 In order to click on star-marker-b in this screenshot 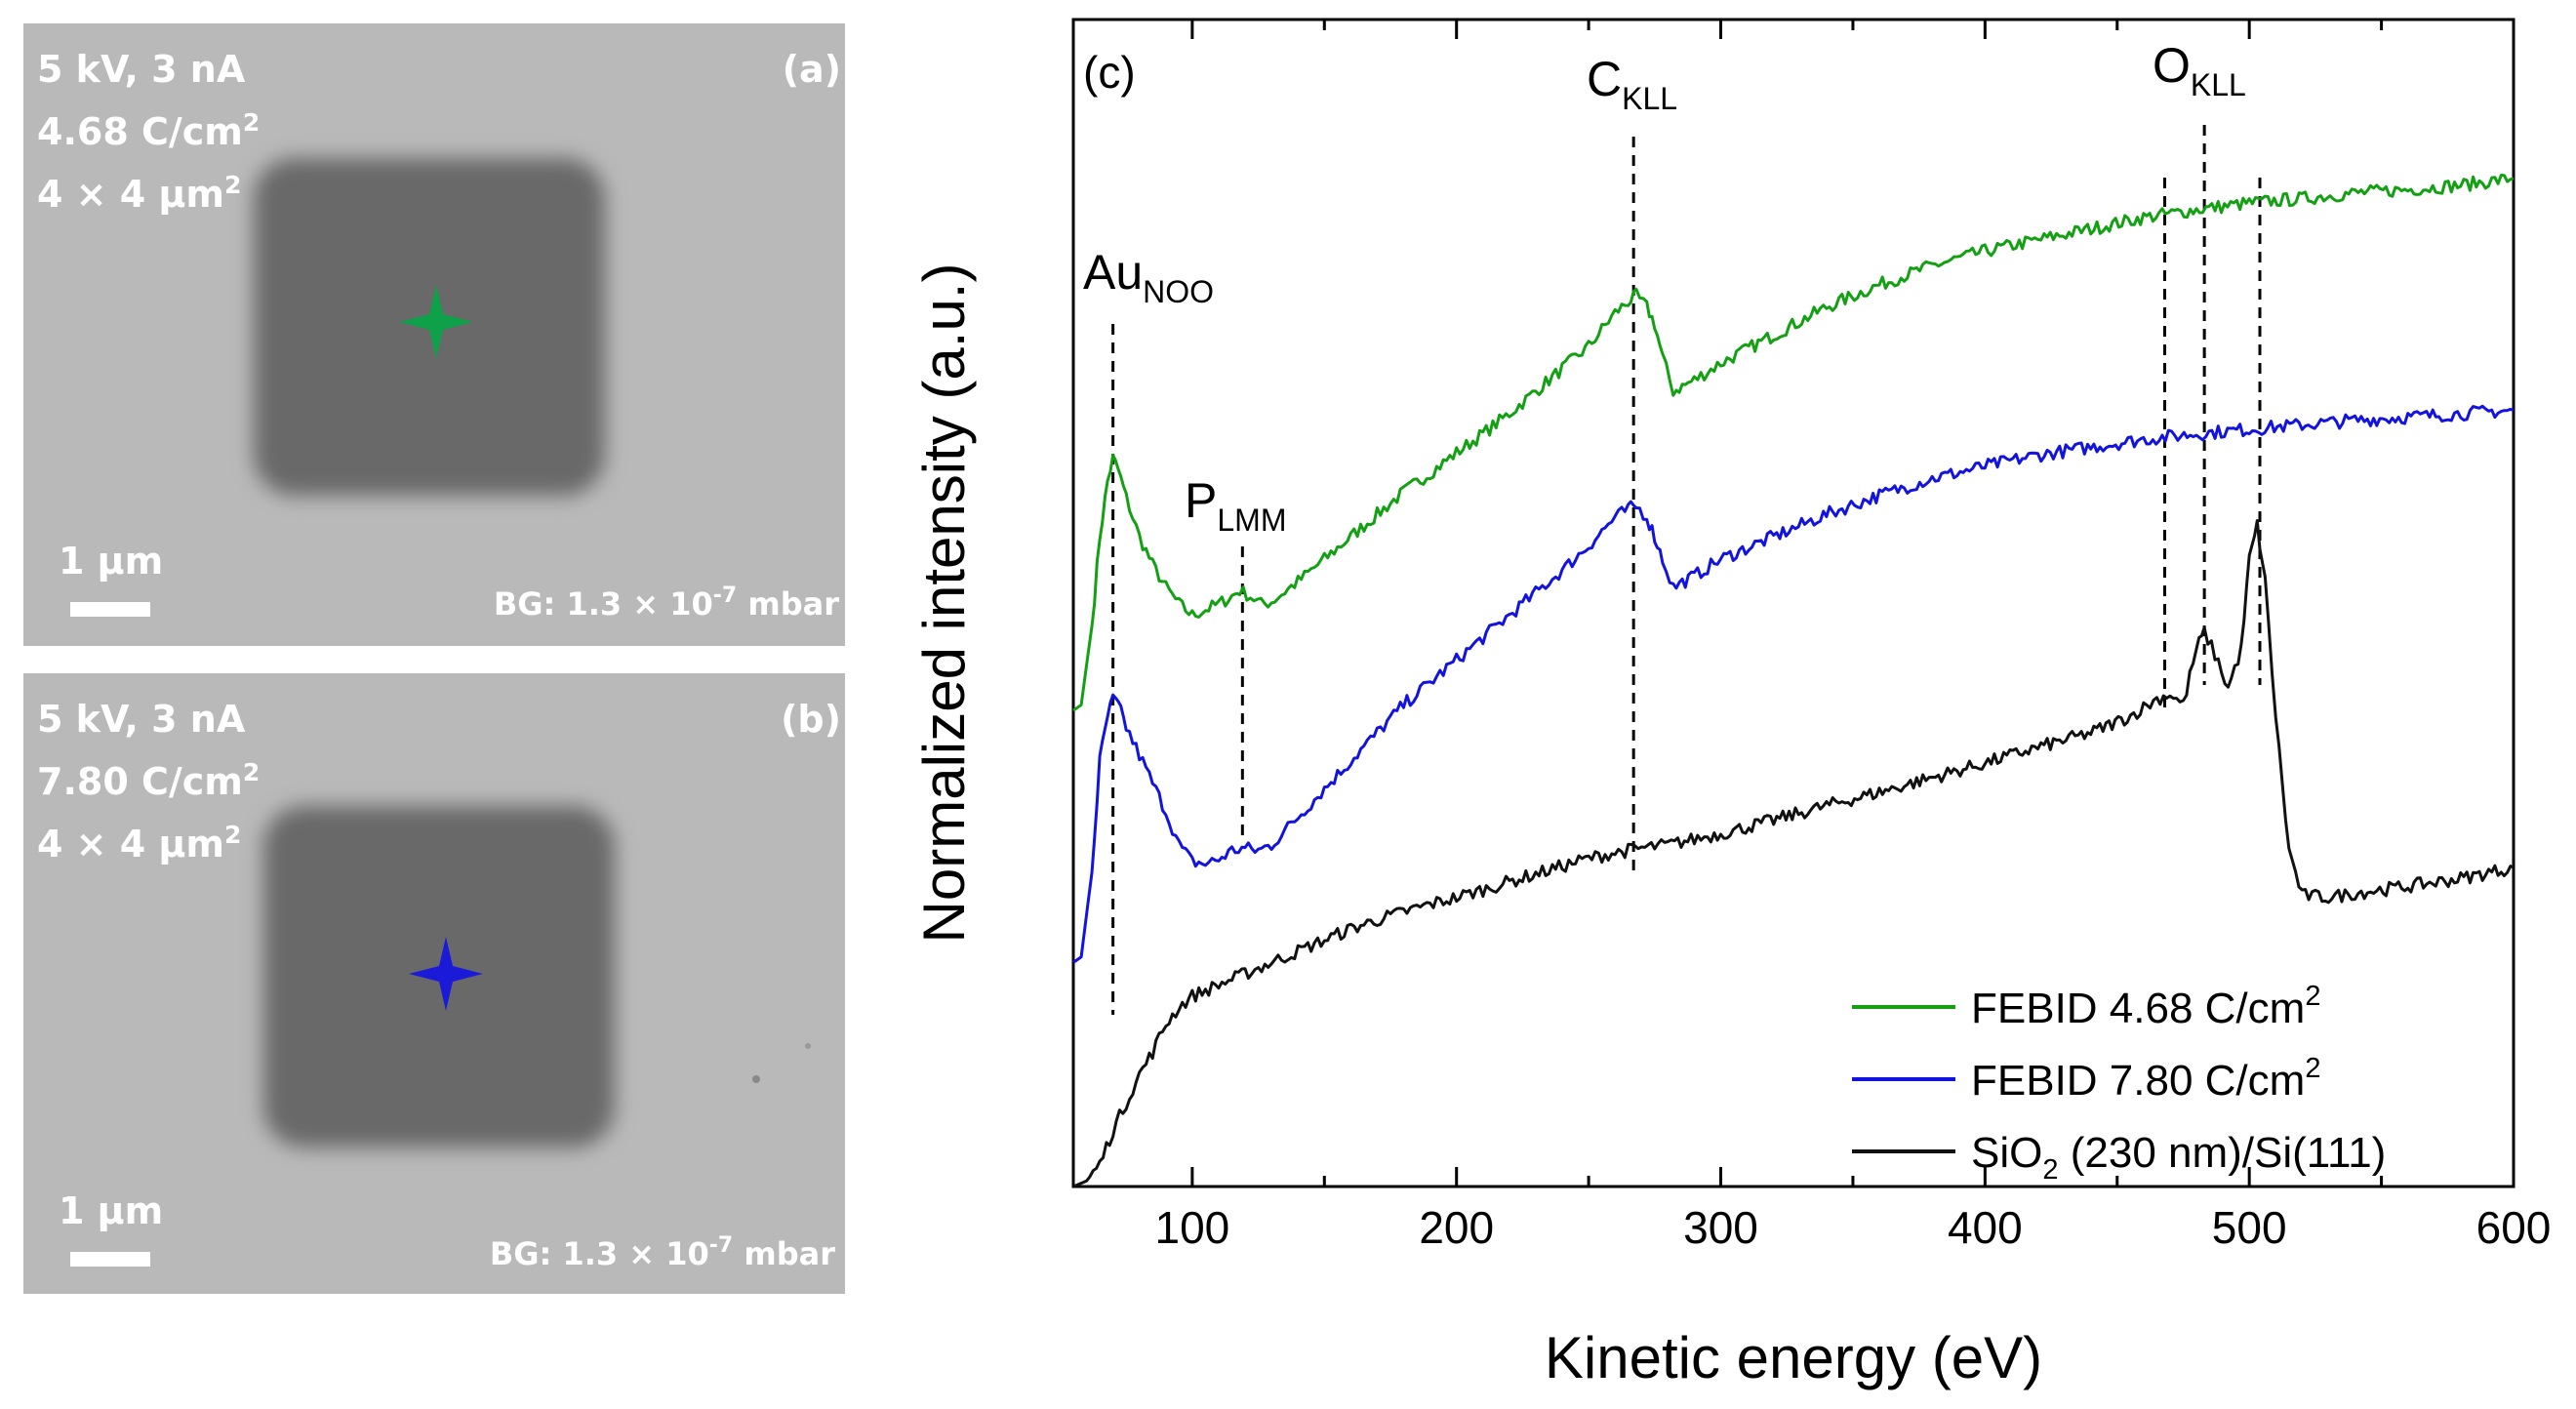, I will do `click(446, 974)`.